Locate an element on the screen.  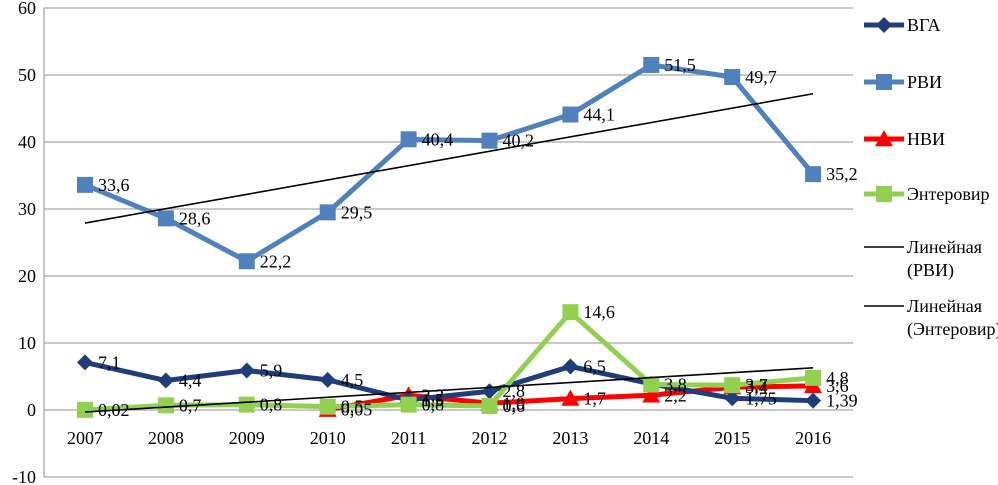
data-label: 2,8 is located at coordinates (514, 391).